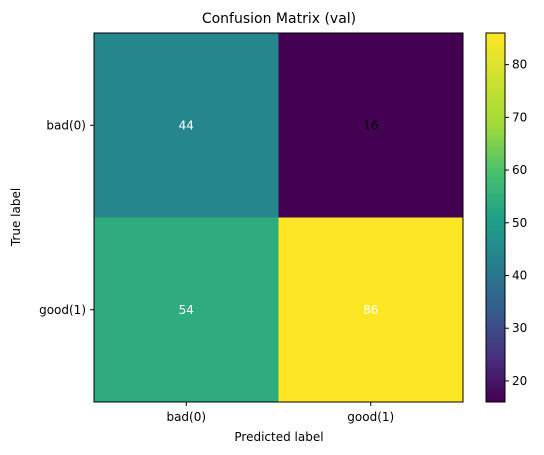 This screenshot has height=455, width=544. Describe the element at coordinates (16, 217) in the screenshot. I see `y-axis-label: True label` at that location.